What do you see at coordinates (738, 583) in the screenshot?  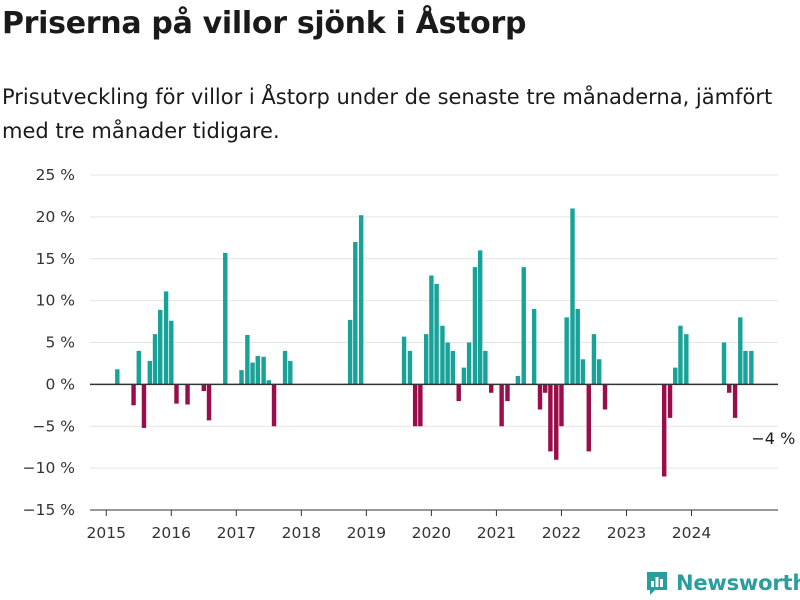 I see `brand-name: Newsworthy` at bounding box center [738, 583].